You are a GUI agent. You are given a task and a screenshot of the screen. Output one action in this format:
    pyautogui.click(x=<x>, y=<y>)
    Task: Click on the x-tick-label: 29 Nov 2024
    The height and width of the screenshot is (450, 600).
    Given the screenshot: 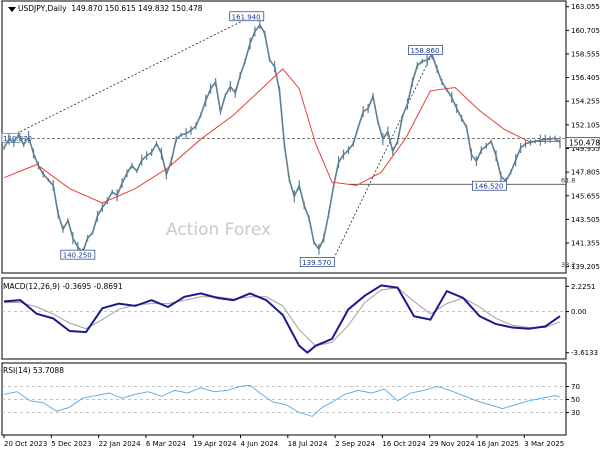 What is the action you would take?
    pyautogui.click(x=452, y=444)
    